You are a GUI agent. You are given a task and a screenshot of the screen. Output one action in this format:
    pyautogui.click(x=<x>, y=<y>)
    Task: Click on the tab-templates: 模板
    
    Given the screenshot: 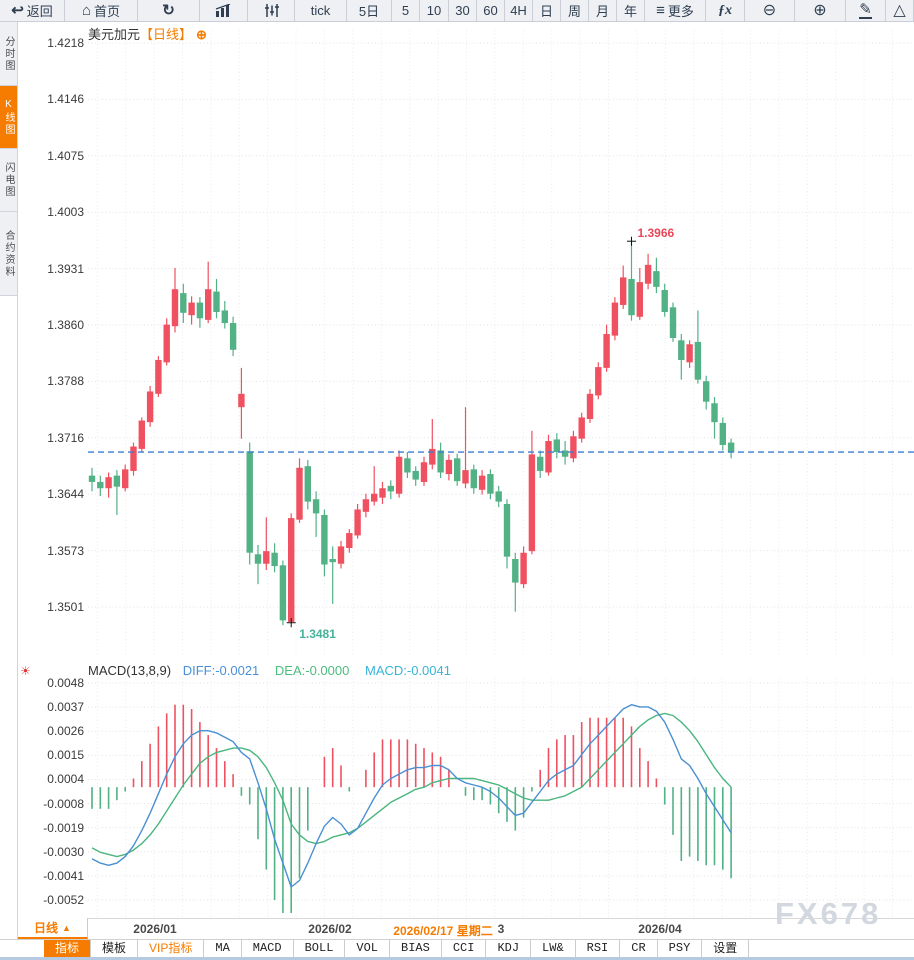 What is the action you would take?
    pyautogui.click(x=115, y=948)
    